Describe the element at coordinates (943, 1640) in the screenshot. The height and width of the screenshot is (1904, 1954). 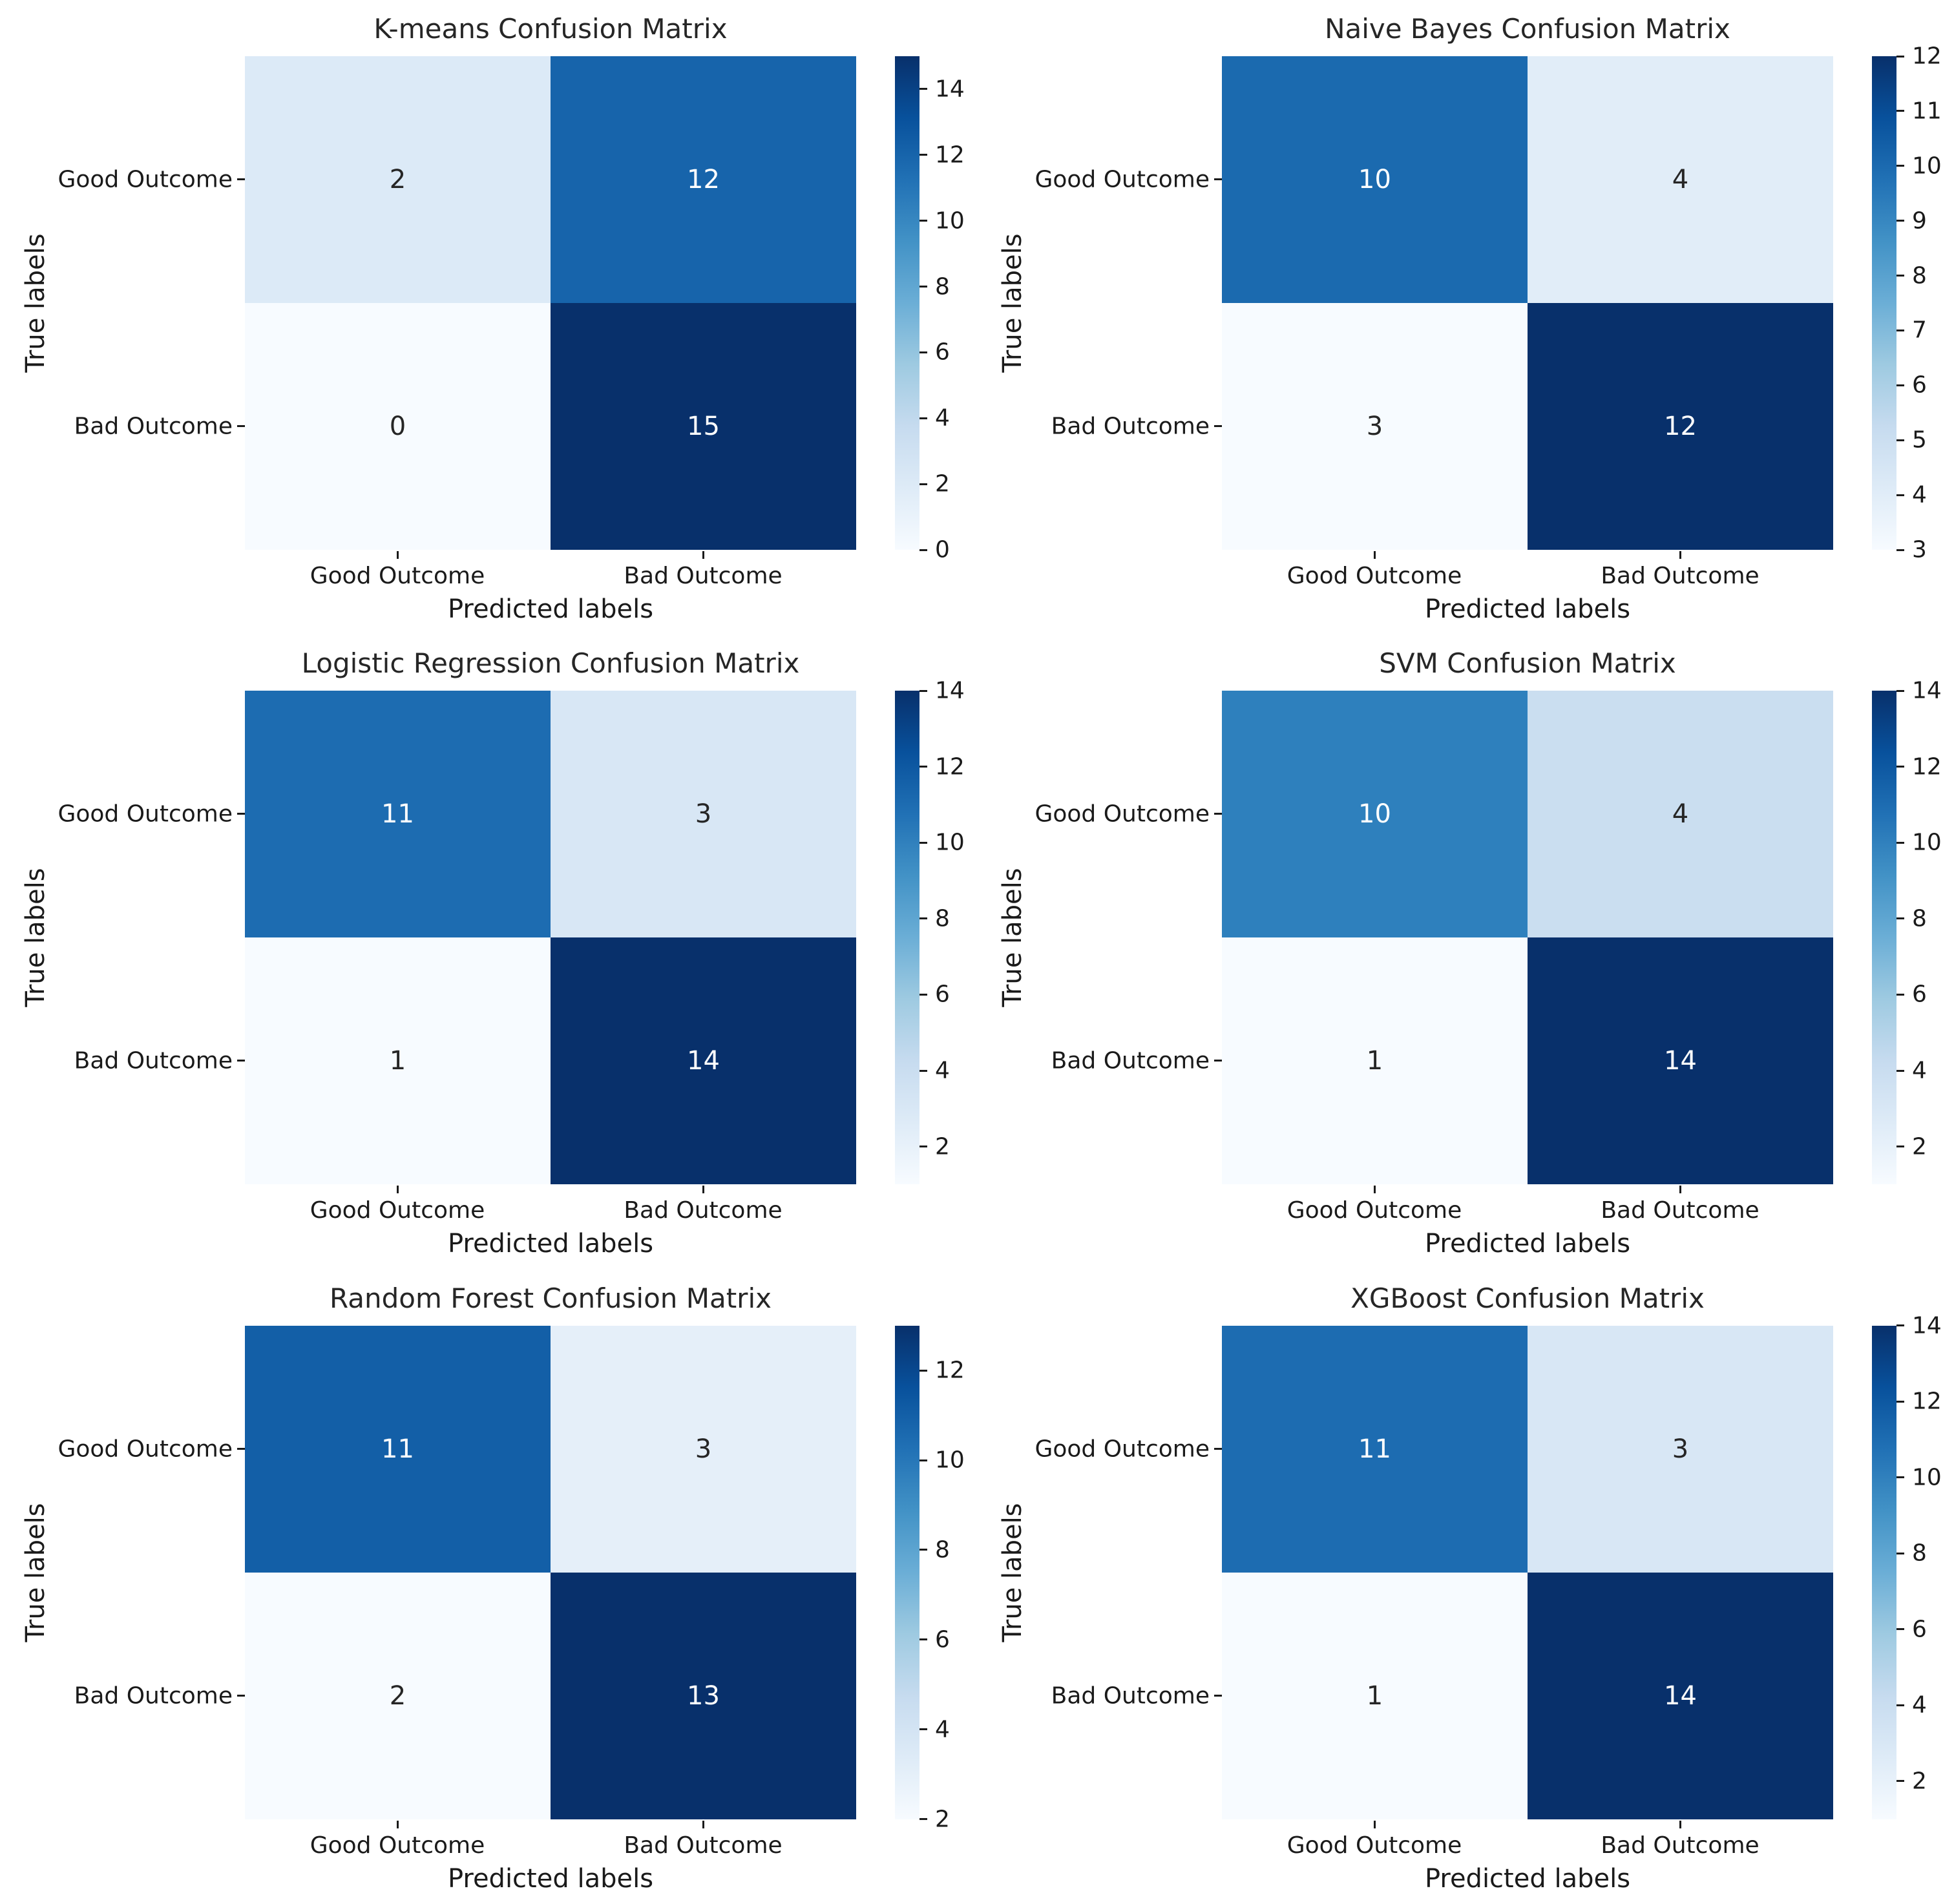
I see `colorbar-tick-label: 6` at that location.